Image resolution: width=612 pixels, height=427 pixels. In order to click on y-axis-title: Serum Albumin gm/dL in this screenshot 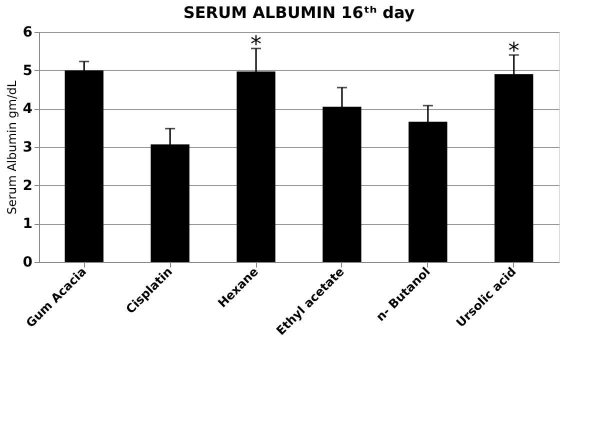, I will do `click(11, 147)`.